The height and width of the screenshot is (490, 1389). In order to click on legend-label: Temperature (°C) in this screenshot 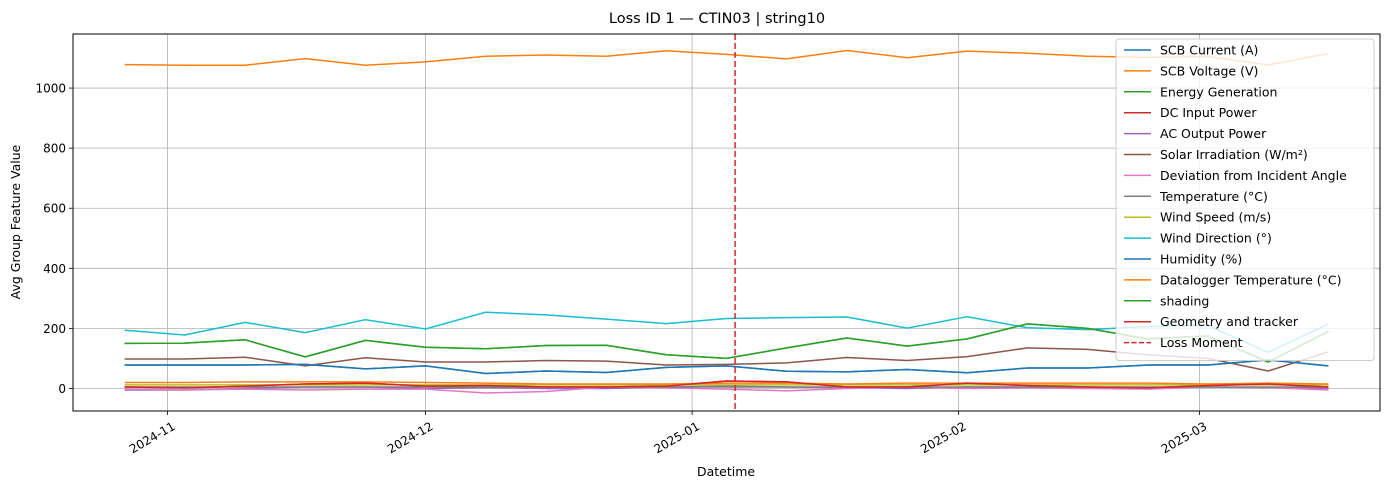, I will do `click(1213, 196)`.